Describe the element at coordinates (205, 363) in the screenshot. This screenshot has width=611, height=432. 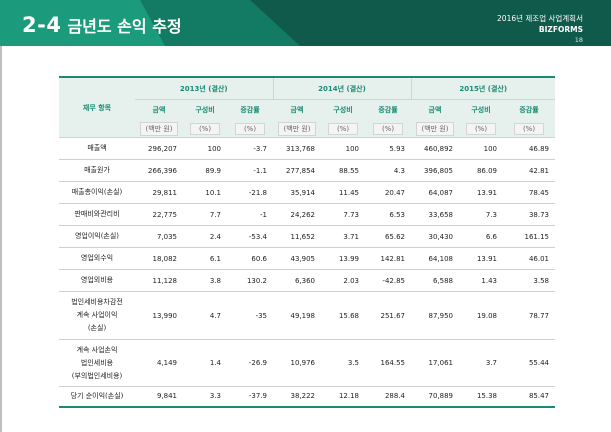
I see `ratio-cell: 1.4` at that location.